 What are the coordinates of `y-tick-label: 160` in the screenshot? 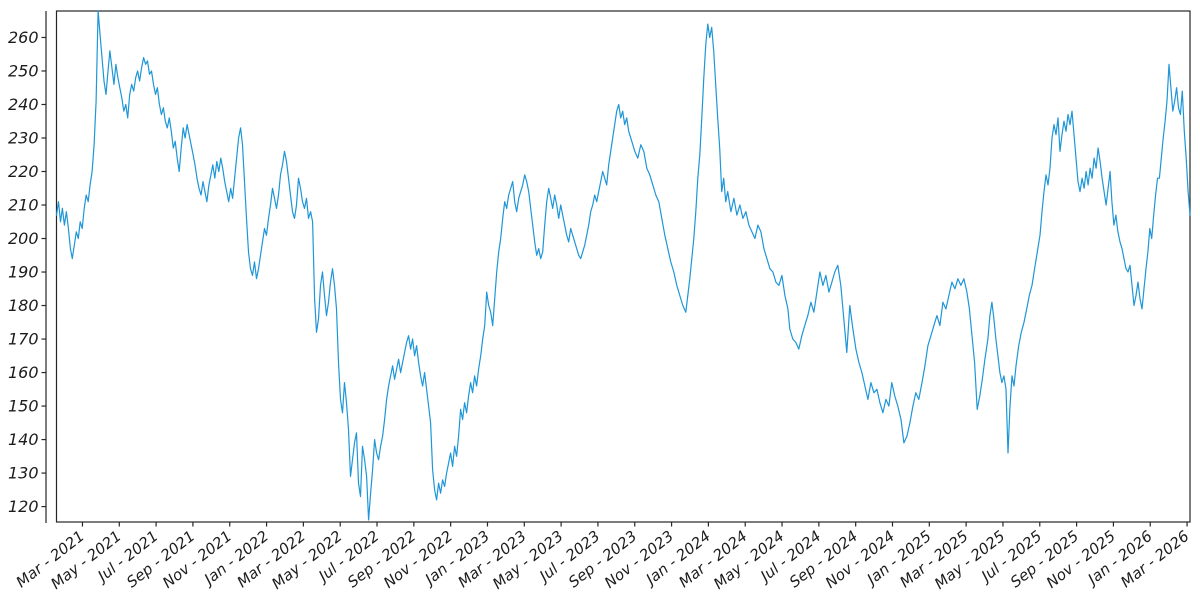 It's located at (23, 372).